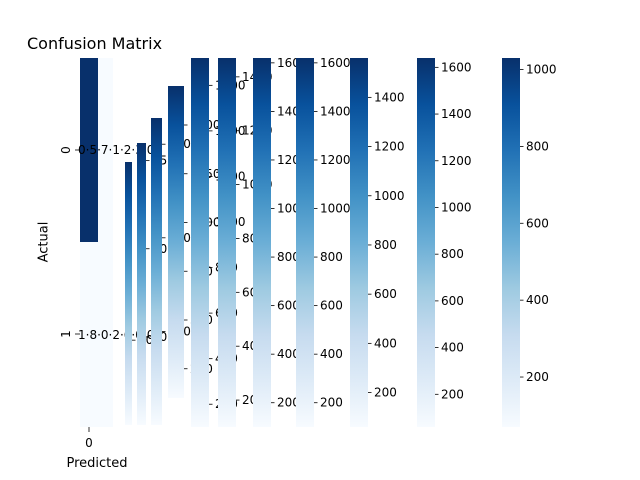 The image size is (640, 480). What do you see at coordinates (66, 150) in the screenshot?
I see `y-tick-label-0: 0` at bounding box center [66, 150].